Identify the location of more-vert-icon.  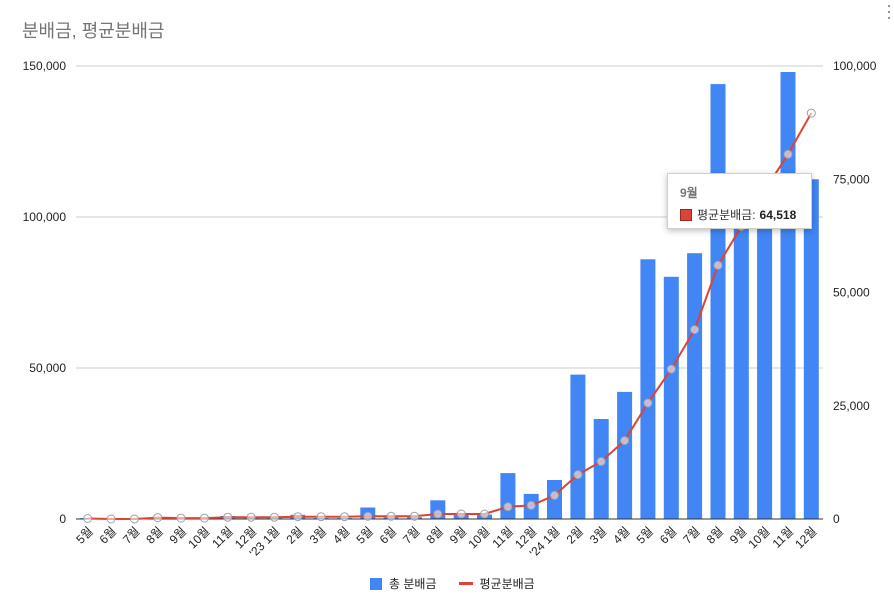
(889, 12).